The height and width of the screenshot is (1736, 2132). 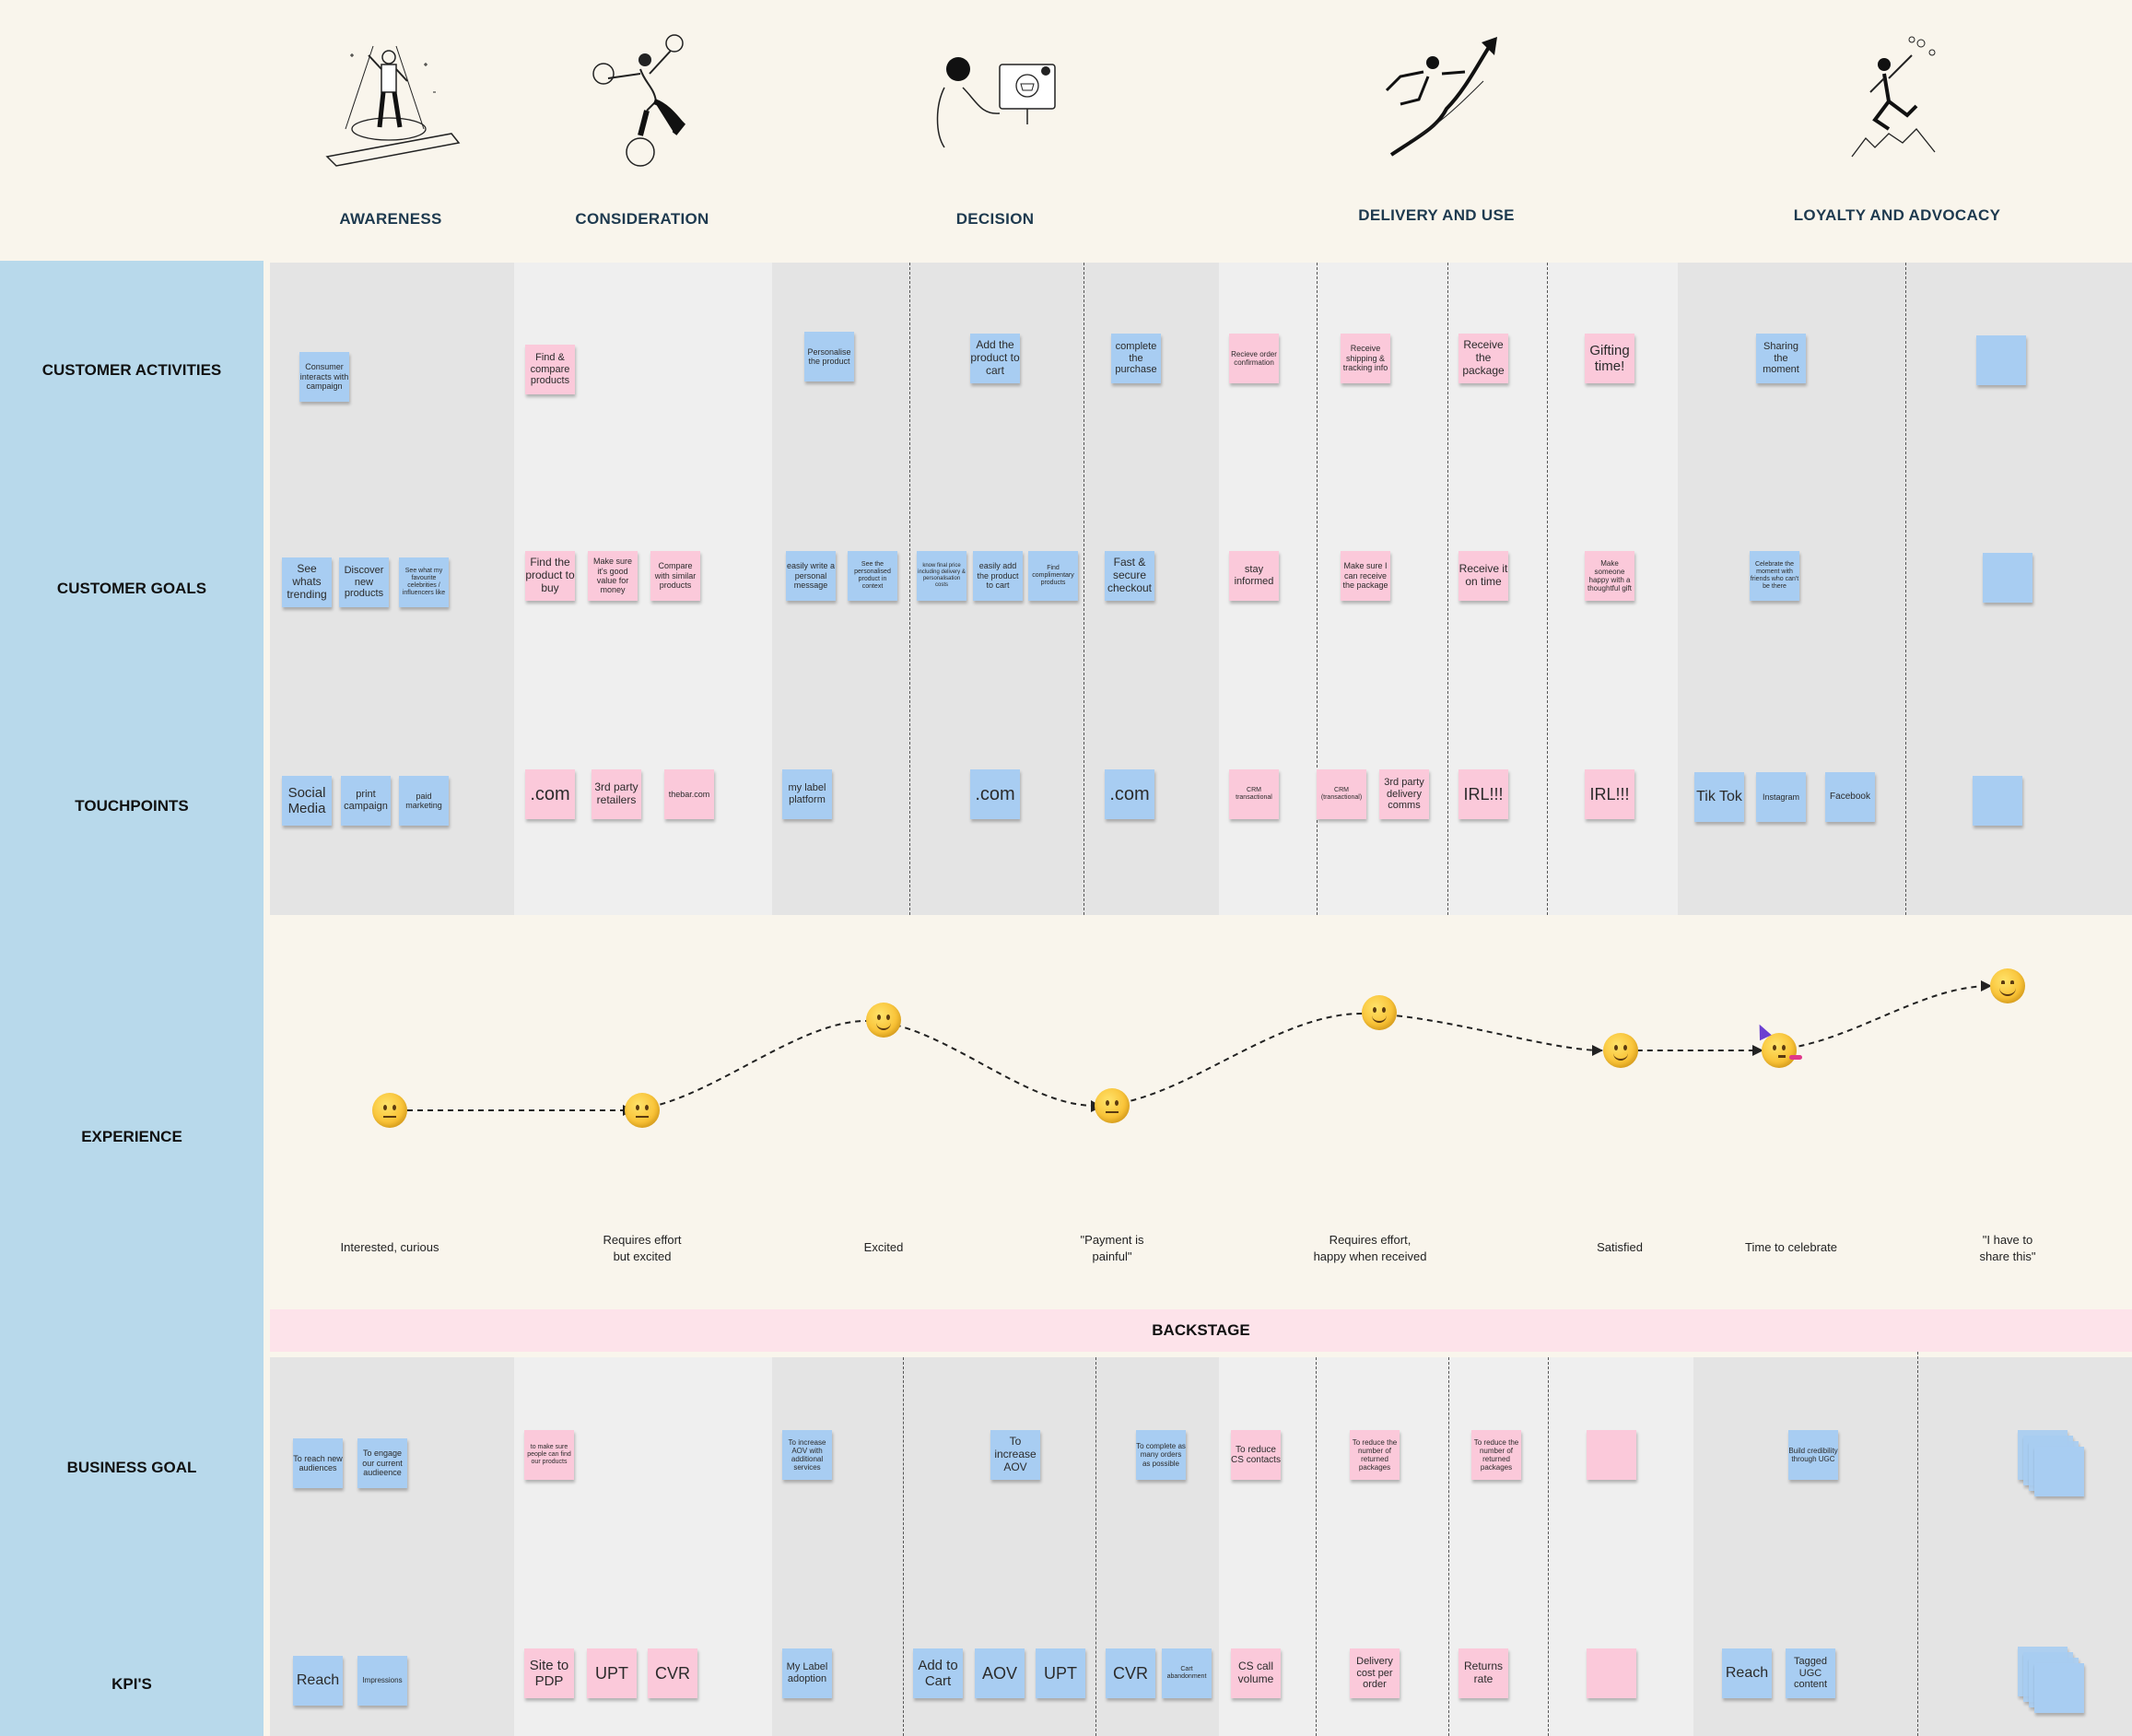 What do you see at coordinates (1254, 794) in the screenshot?
I see `touchpoint-note: CRM transactional` at bounding box center [1254, 794].